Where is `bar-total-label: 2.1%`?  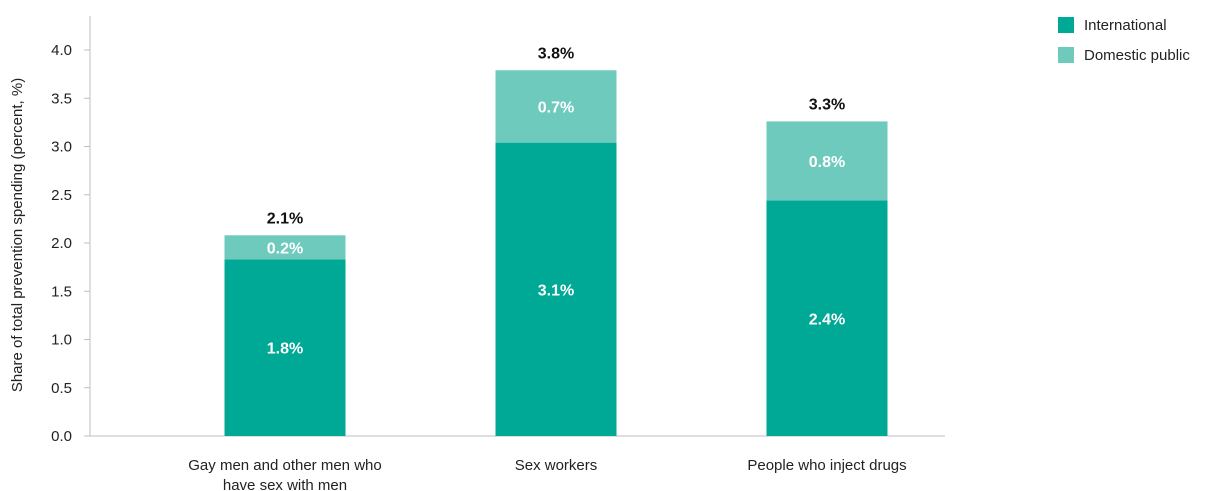
bar-total-label: 2.1% is located at coordinates (285, 218).